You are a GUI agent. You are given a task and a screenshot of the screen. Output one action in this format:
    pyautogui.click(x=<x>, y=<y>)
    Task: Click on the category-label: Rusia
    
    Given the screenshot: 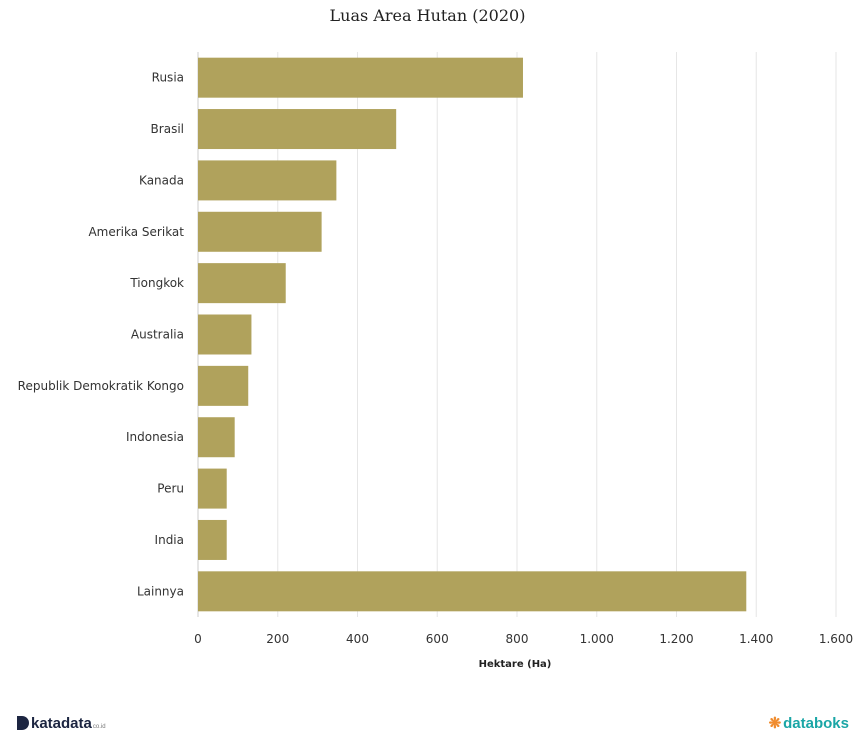 What is the action you would take?
    pyautogui.click(x=168, y=78)
    